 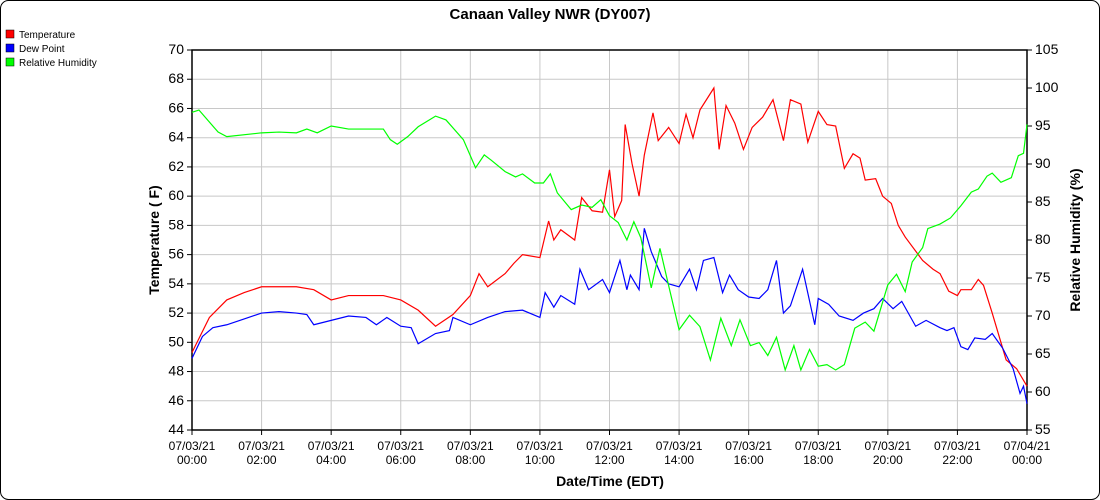 I want to click on x-tick-label: 07/03/21 06:00, so click(x=400, y=453).